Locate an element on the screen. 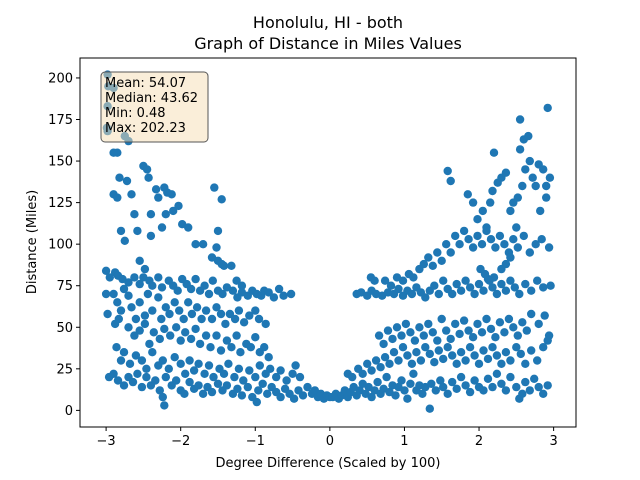  stats-min: Min: 0.48 is located at coordinates (135, 113).